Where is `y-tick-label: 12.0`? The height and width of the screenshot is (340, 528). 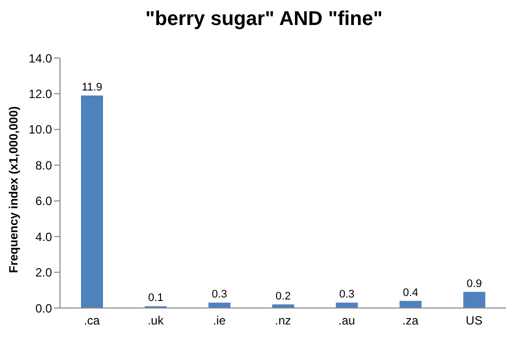 y-tick-label: 12.0 is located at coordinates (40, 93).